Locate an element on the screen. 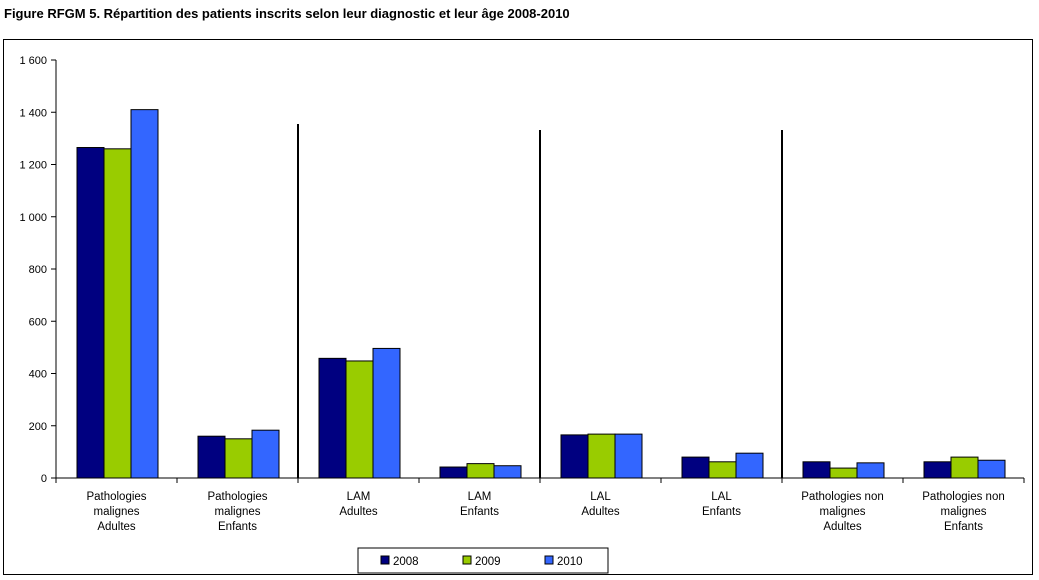 This screenshot has width=1039, height=580. y-tick-label: 200 is located at coordinates (38, 427).